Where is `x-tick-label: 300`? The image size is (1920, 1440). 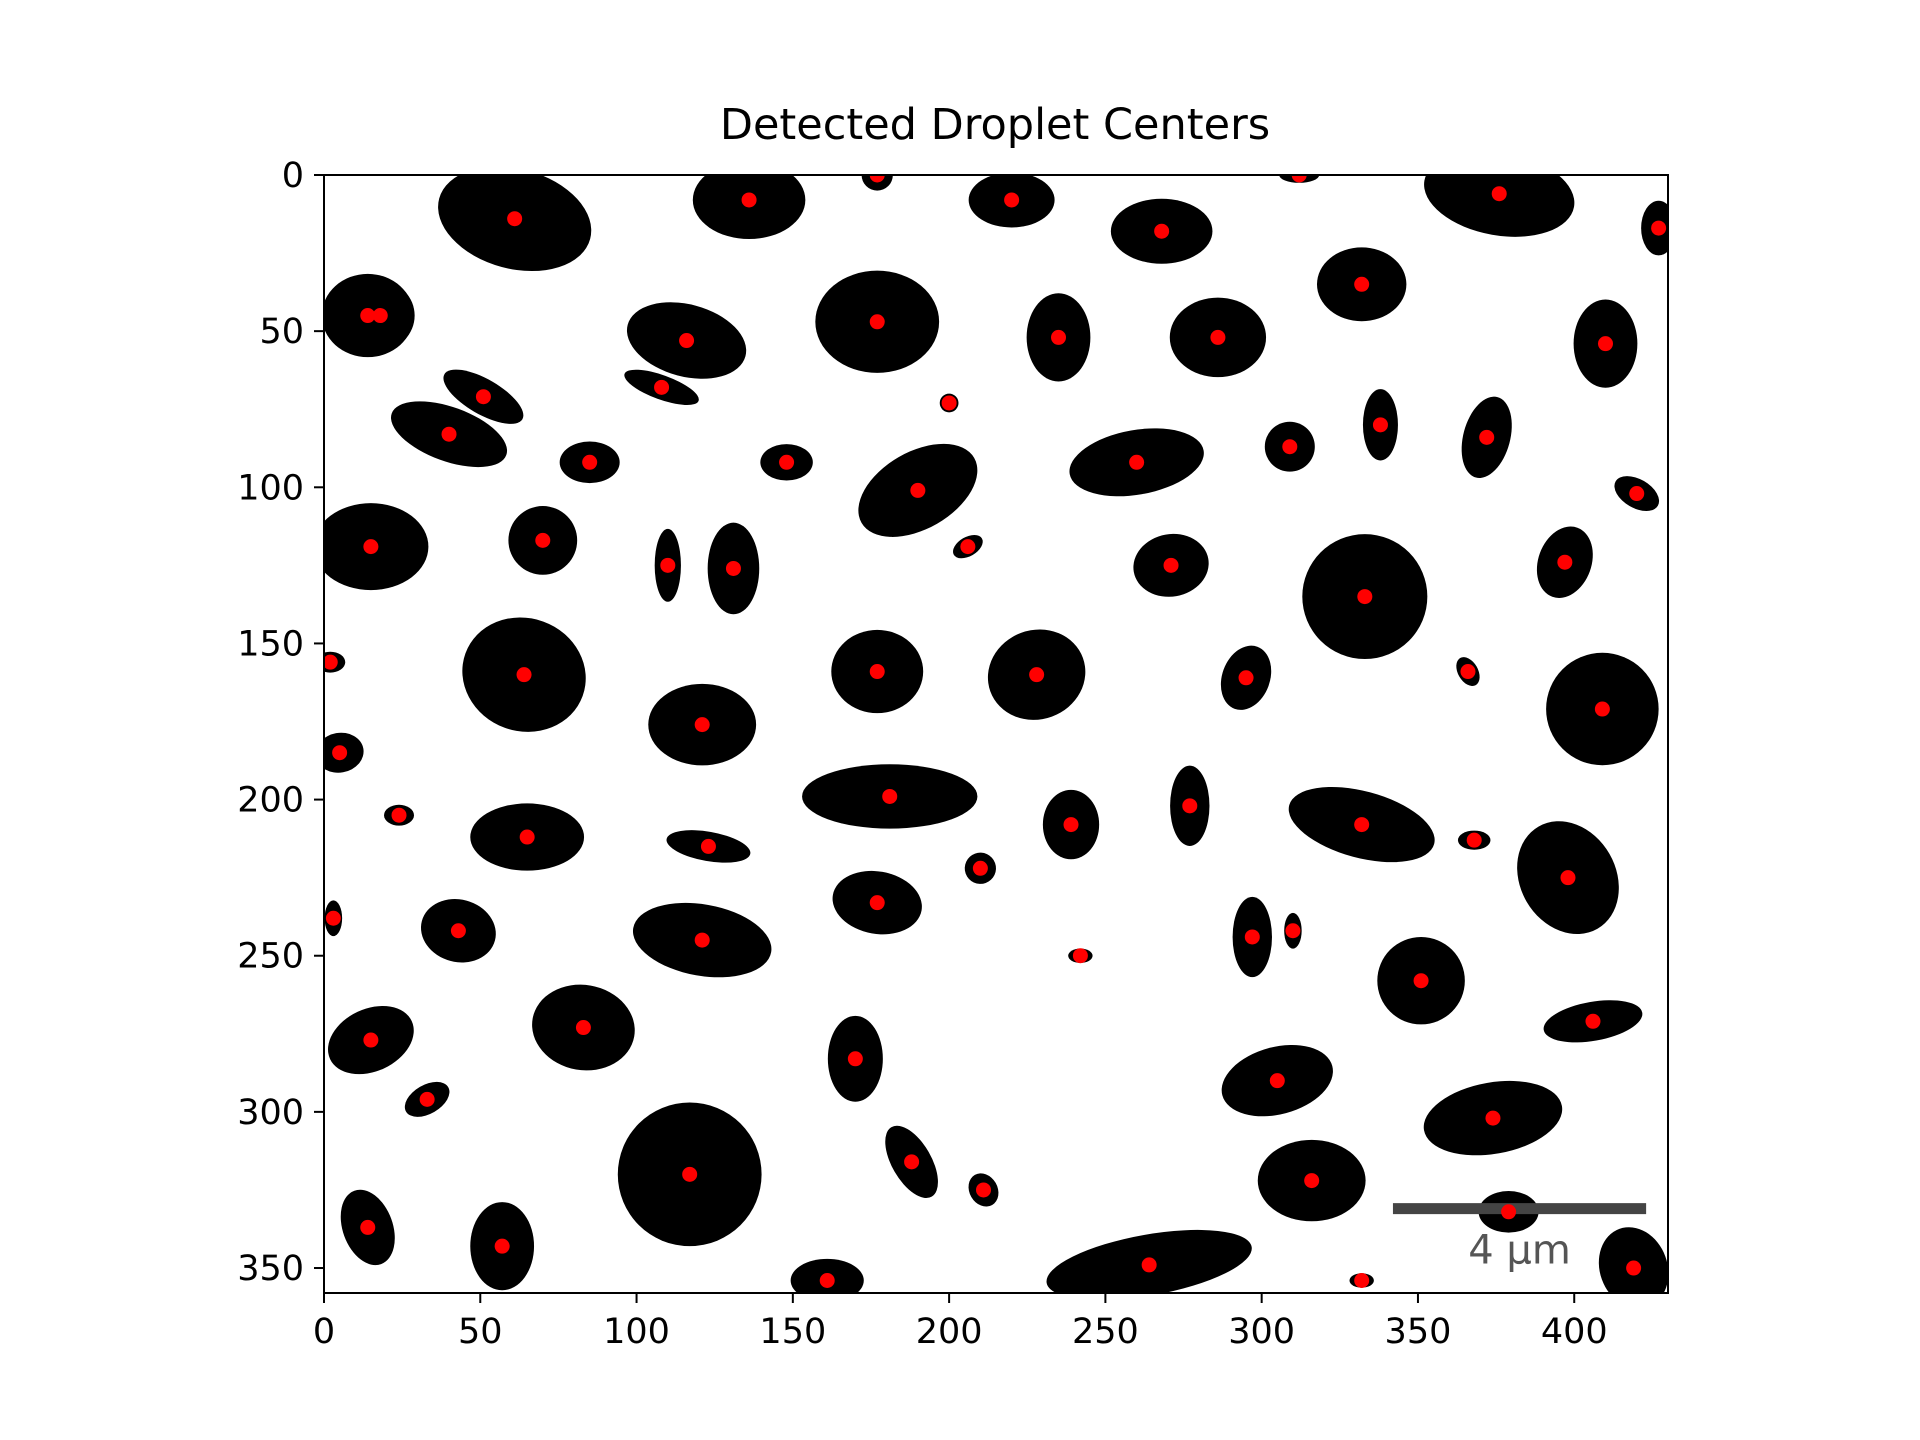 x-tick-label: 300 is located at coordinates (1261, 1332).